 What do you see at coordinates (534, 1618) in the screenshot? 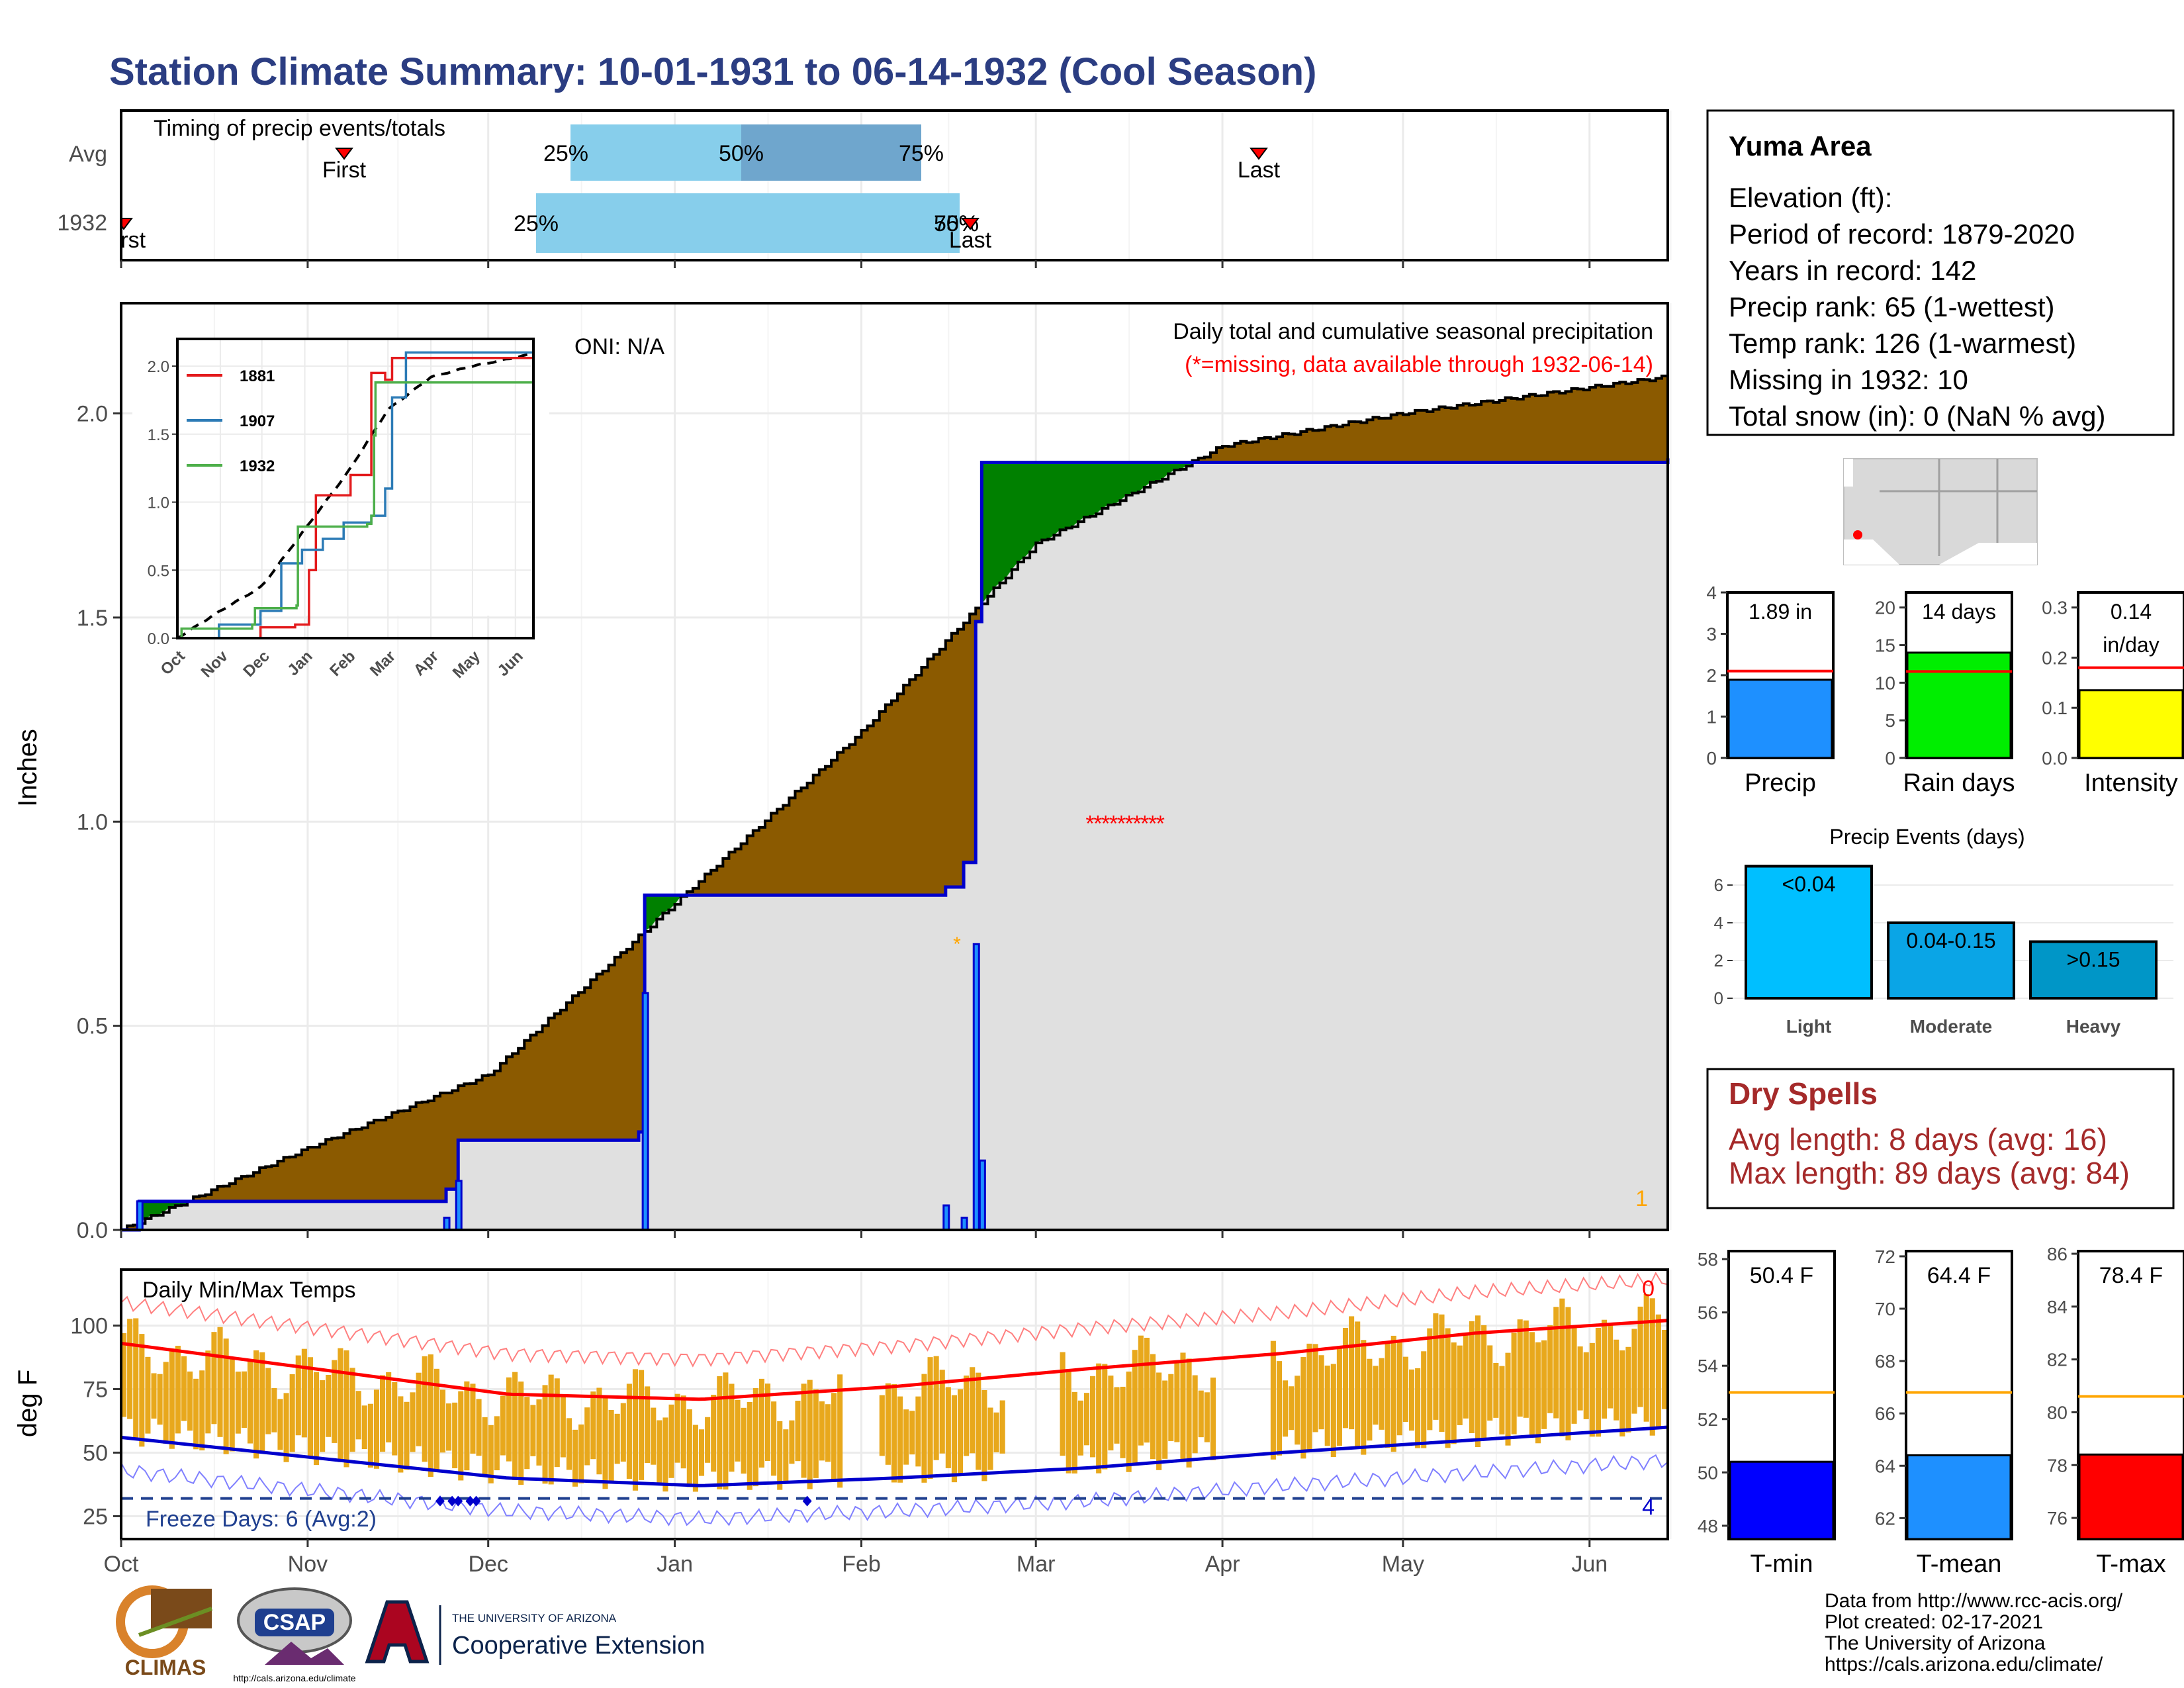
I see `ua-small-text: THE UNIVERSITY OF ARIZONA` at bounding box center [534, 1618].